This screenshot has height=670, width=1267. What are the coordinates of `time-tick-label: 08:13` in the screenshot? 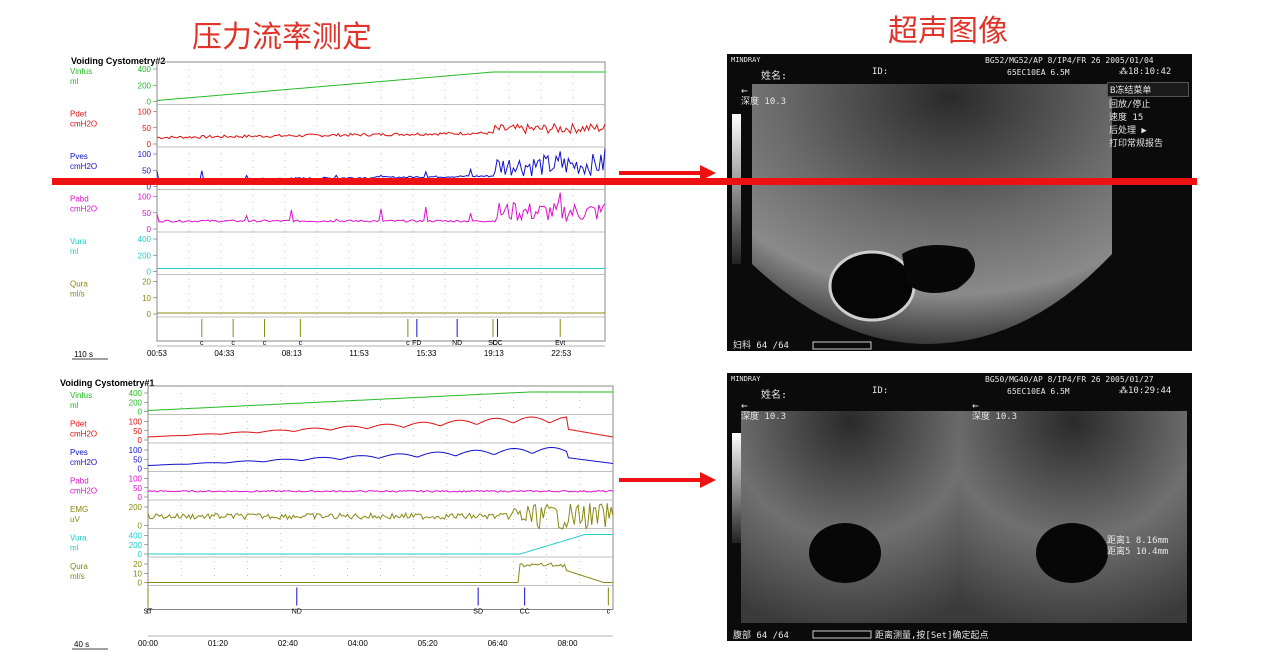 It's located at (292, 353).